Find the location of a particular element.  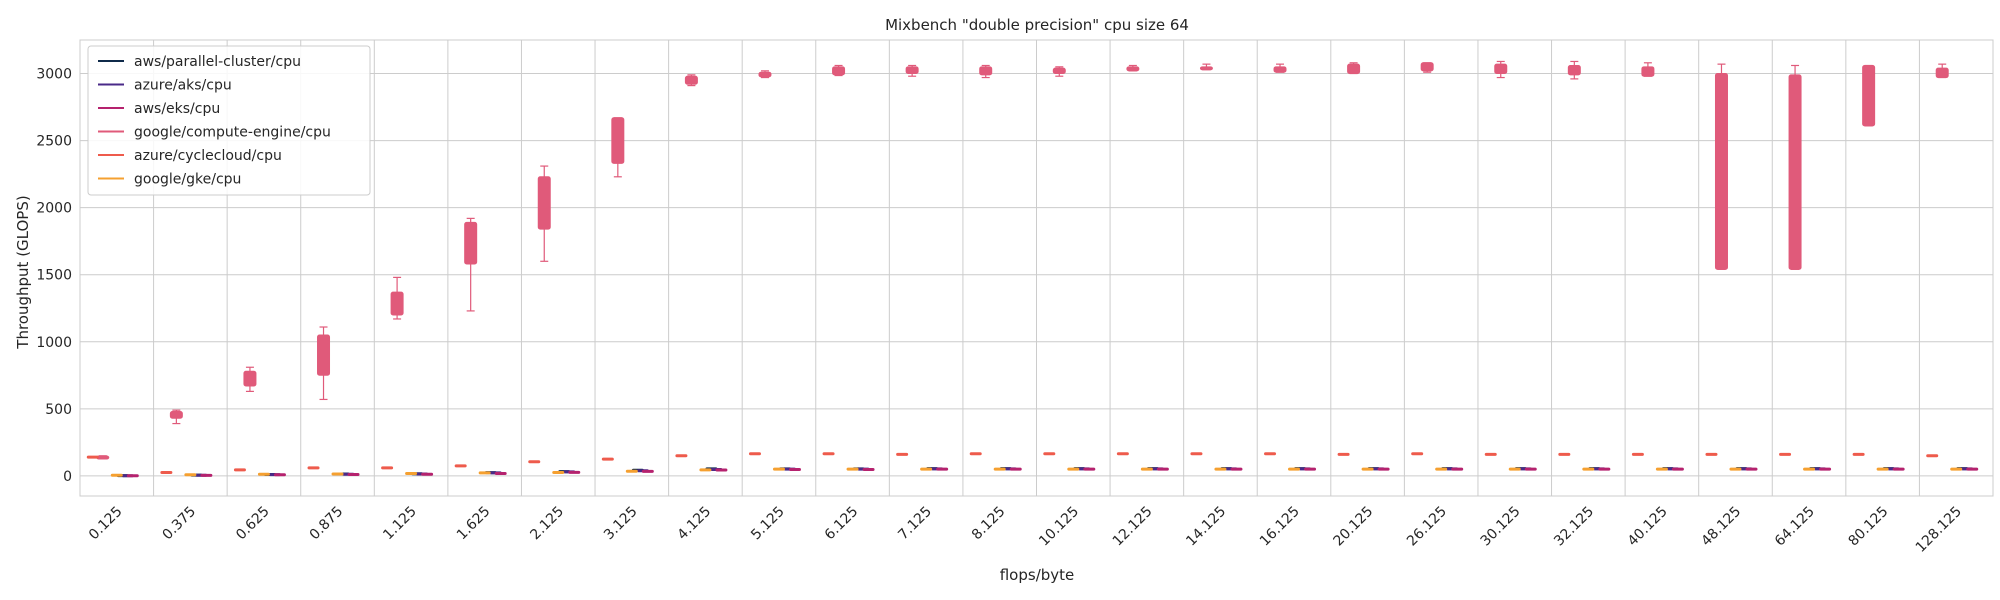

x-tick-label: 2.125 is located at coordinates (547, 524).